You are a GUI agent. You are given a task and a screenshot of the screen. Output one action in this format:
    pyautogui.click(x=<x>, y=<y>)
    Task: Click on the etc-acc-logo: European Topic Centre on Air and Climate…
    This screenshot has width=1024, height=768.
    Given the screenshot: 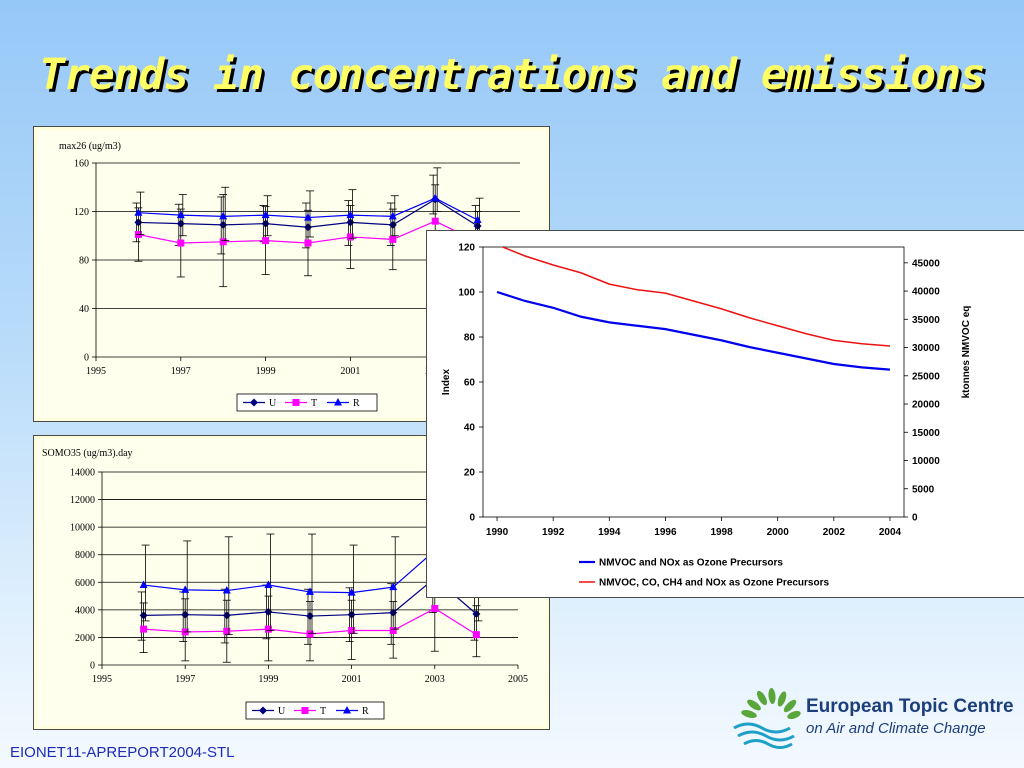 What is the action you would take?
    pyautogui.click(x=871, y=720)
    